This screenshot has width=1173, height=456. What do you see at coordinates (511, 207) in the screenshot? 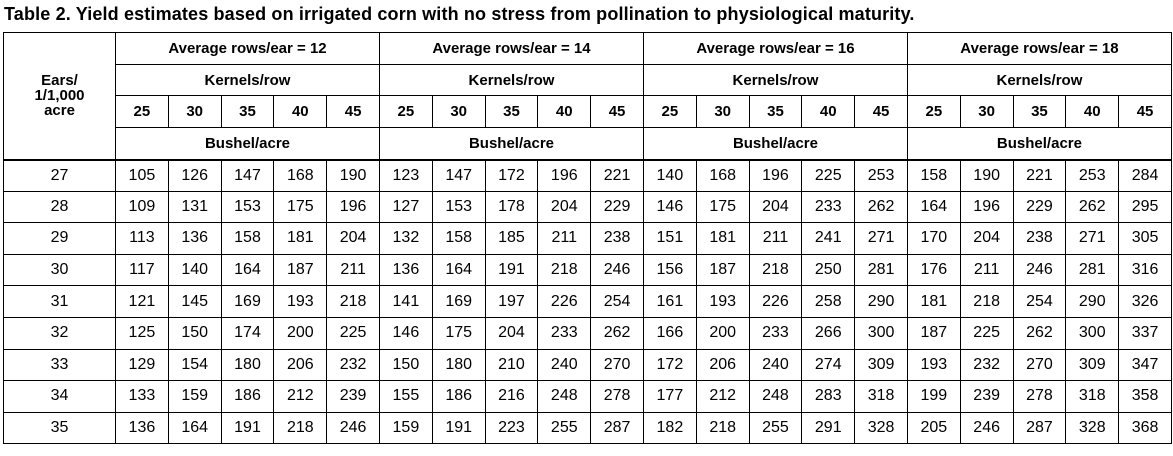
I see `yield-value: 178` at bounding box center [511, 207].